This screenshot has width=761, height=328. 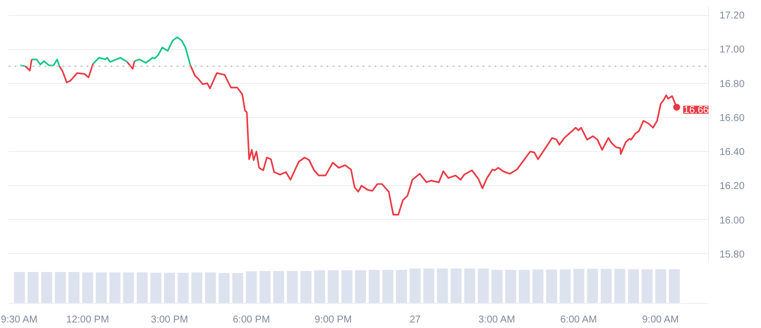 I want to click on x-tick-label: 9:00 PM, so click(x=333, y=320).